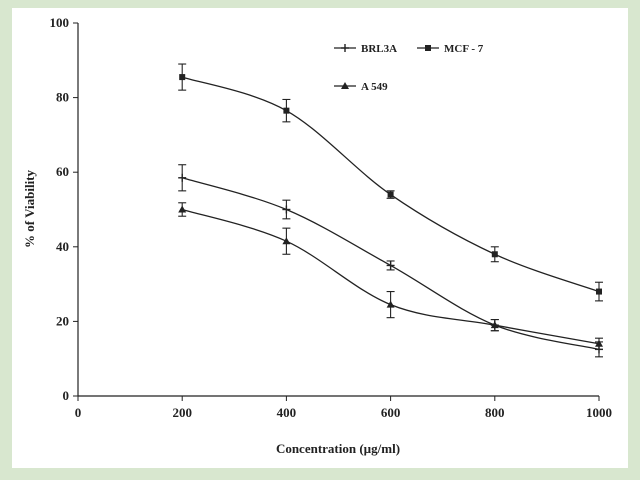 The width and height of the screenshot is (640, 480). I want to click on x-tick-label: 400, so click(287, 412).